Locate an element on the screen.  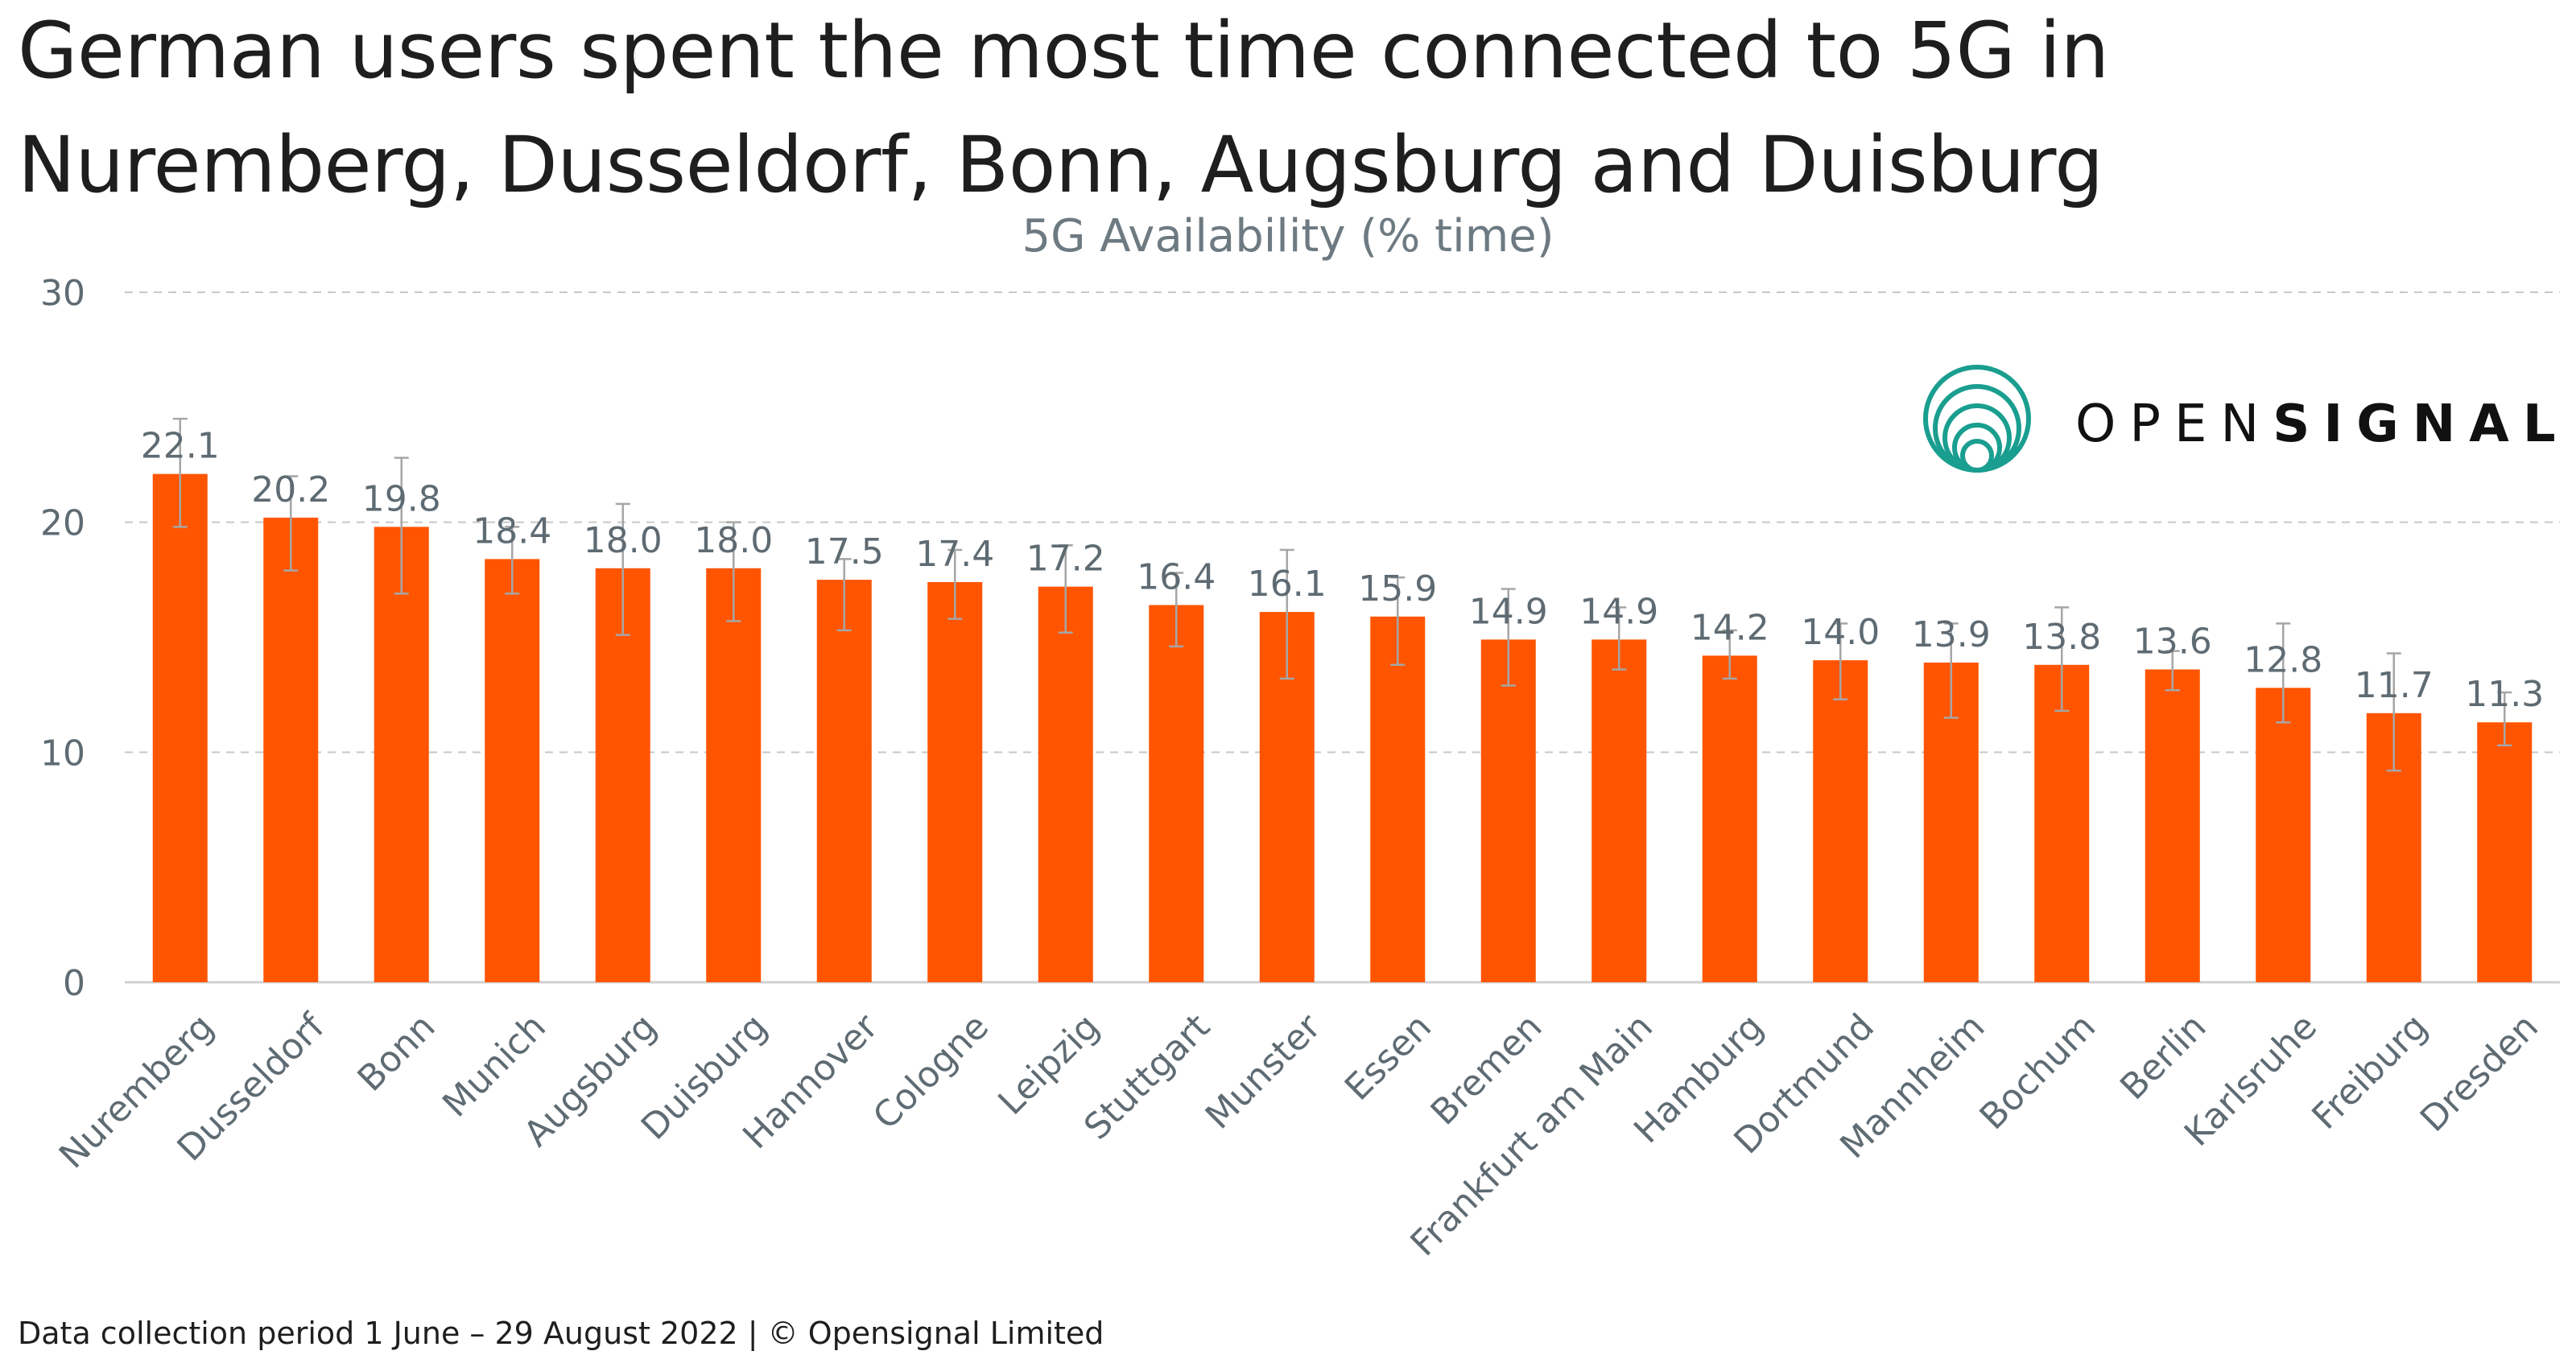
opensignal-logo: OPENSIGNAL is located at coordinates (2246, 419).